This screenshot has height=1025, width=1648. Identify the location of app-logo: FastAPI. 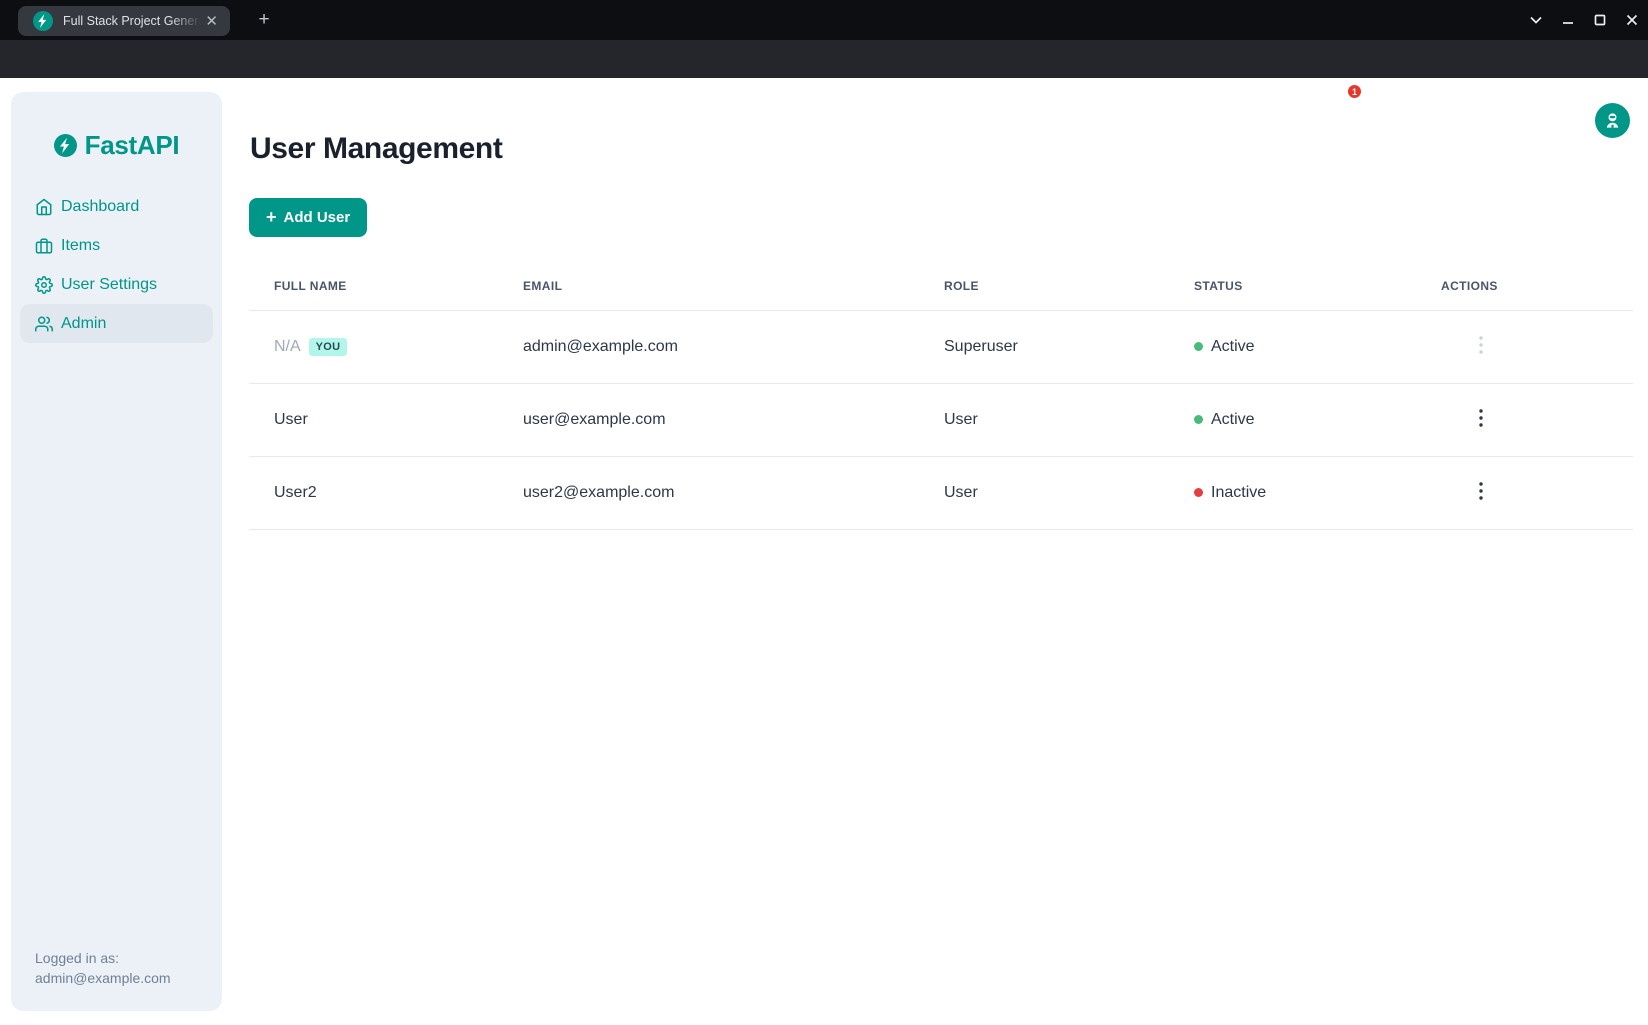
(116, 145).